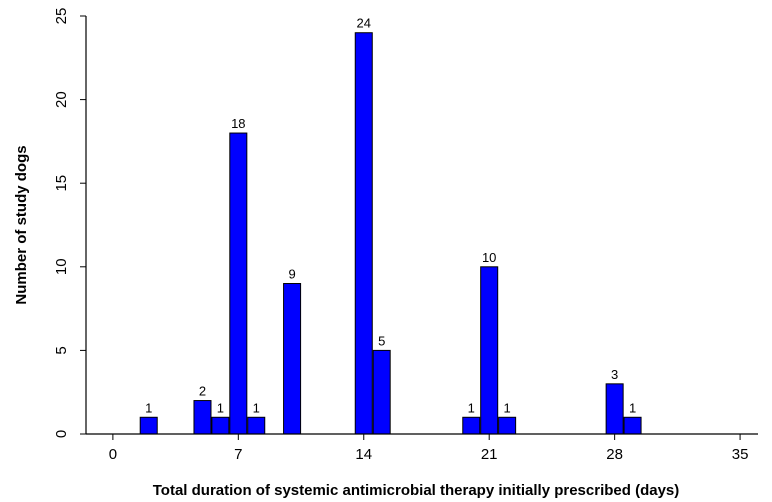 The width and height of the screenshot is (772, 502). What do you see at coordinates (256, 407) in the screenshot?
I see `data-label-8-days: 1` at bounding box center [256, 407].